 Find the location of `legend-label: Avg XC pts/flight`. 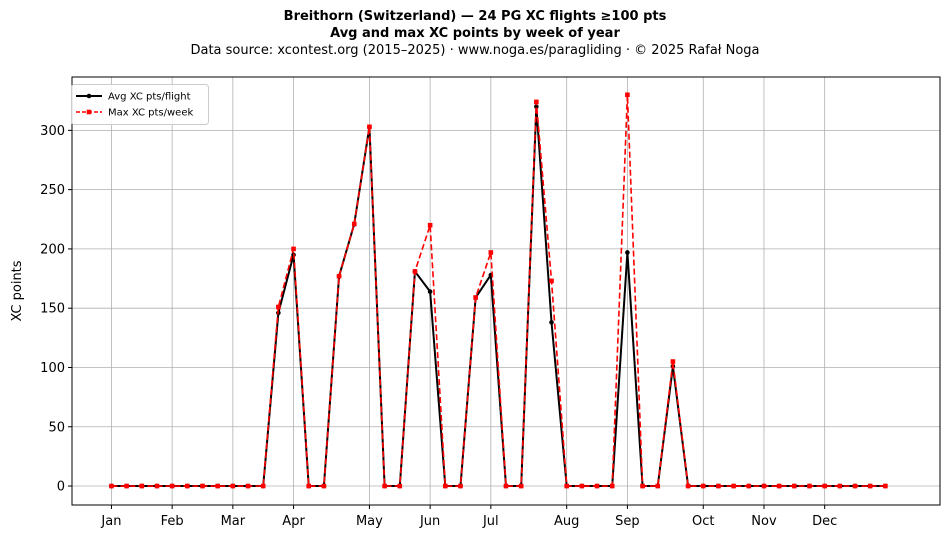

legend-label: Avg XC pts/flight is located at coordinates (149, 97).